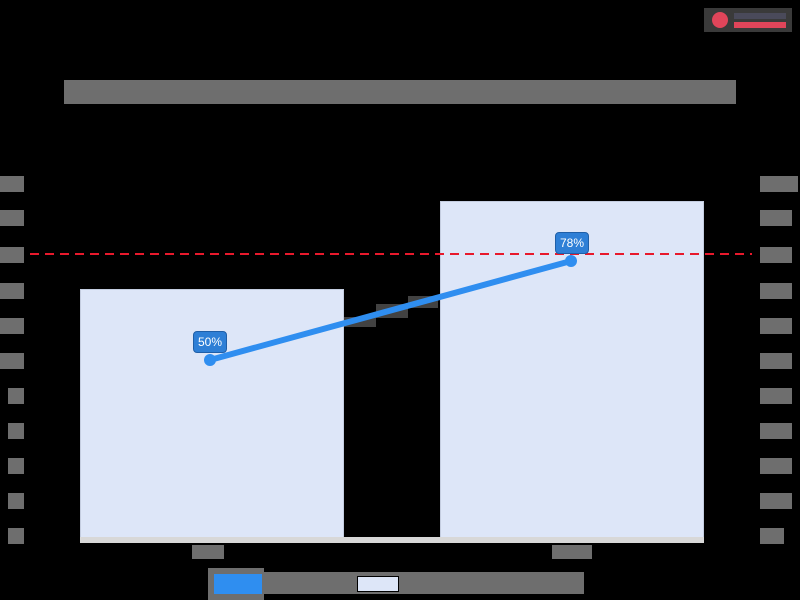 Image resolution: width=800 pixels, height=600 pixels. Describe the element at coordinates (390, 310) in the screenshot. I see `trend-line` at that location.